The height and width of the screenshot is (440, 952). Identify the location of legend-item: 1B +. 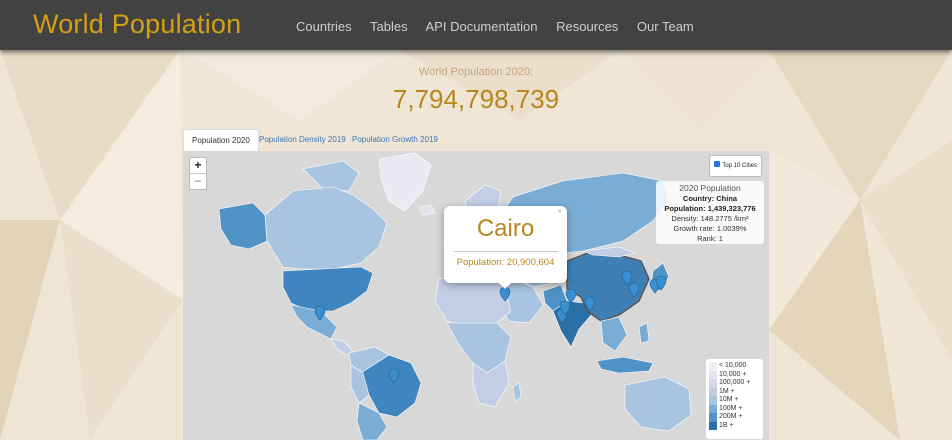
(734, 425).